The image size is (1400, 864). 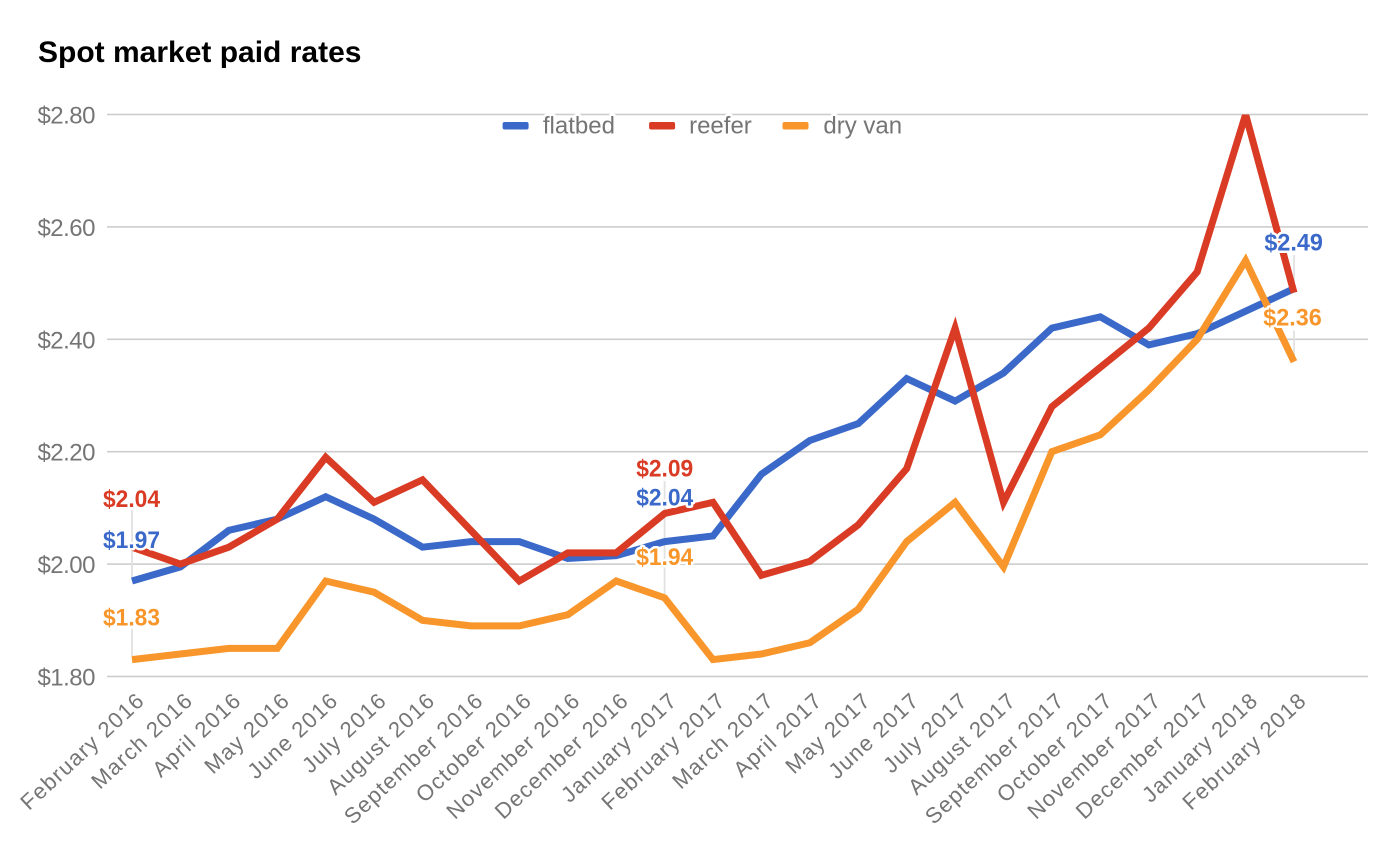 I want to click on svg-text: $2.49, so click(x=1293, y=243).